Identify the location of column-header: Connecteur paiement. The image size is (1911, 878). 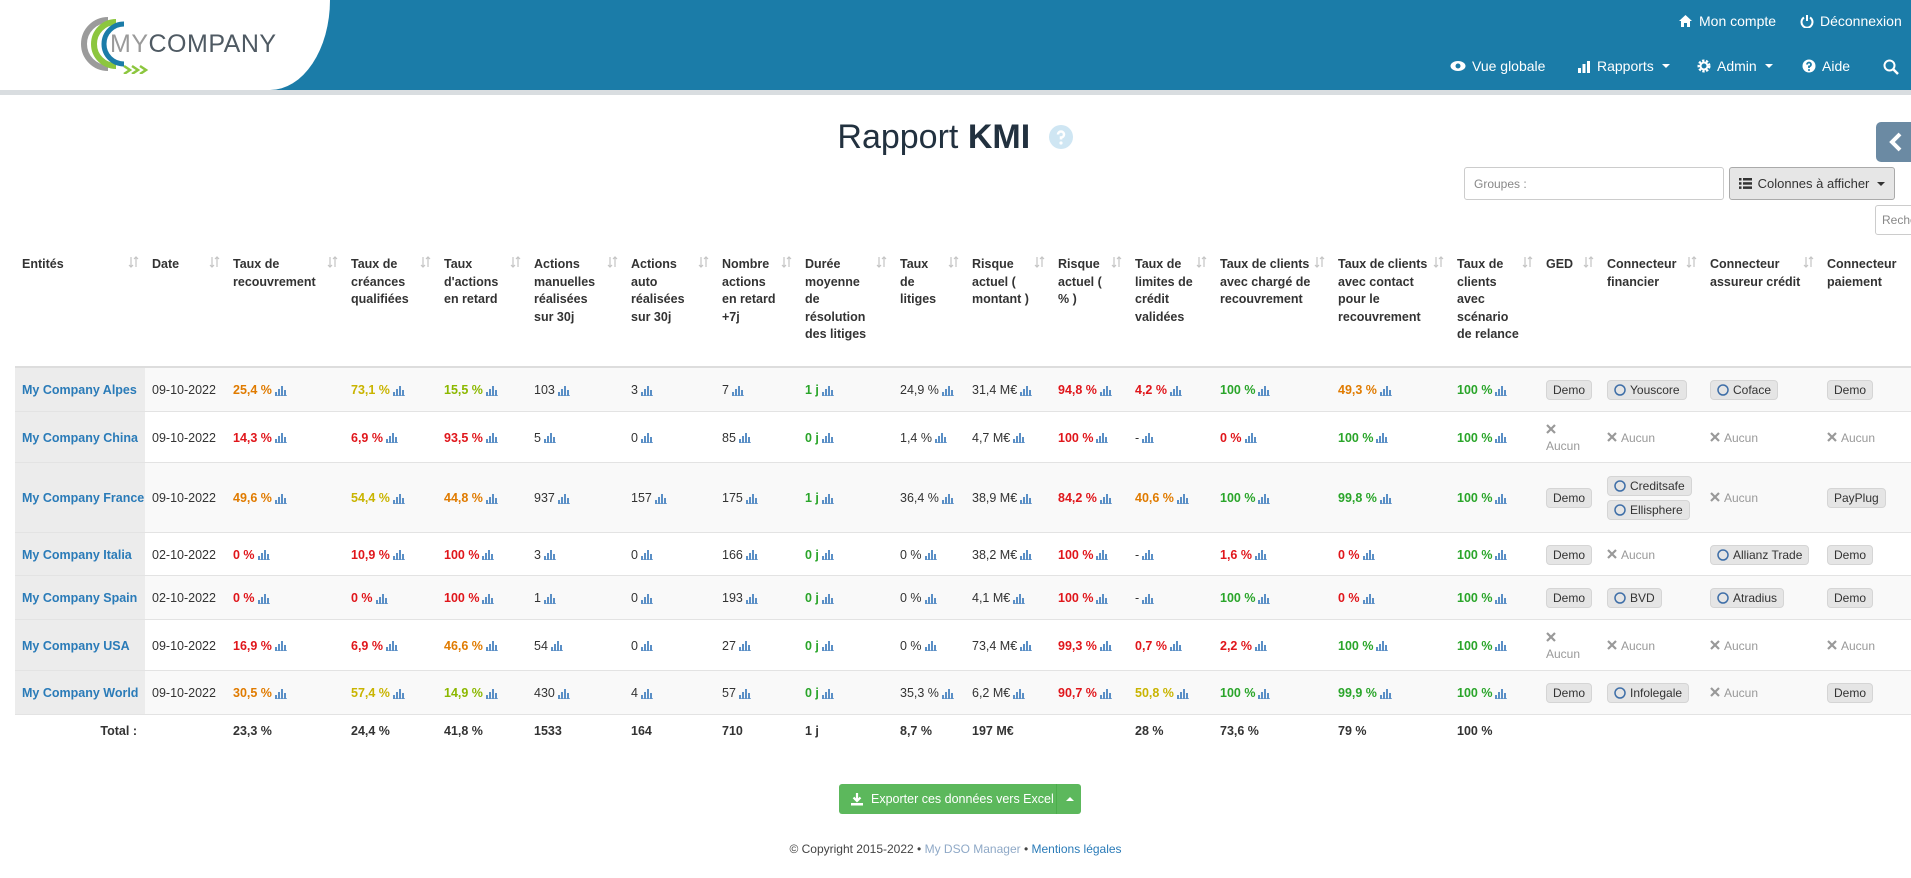
(1869, 273).